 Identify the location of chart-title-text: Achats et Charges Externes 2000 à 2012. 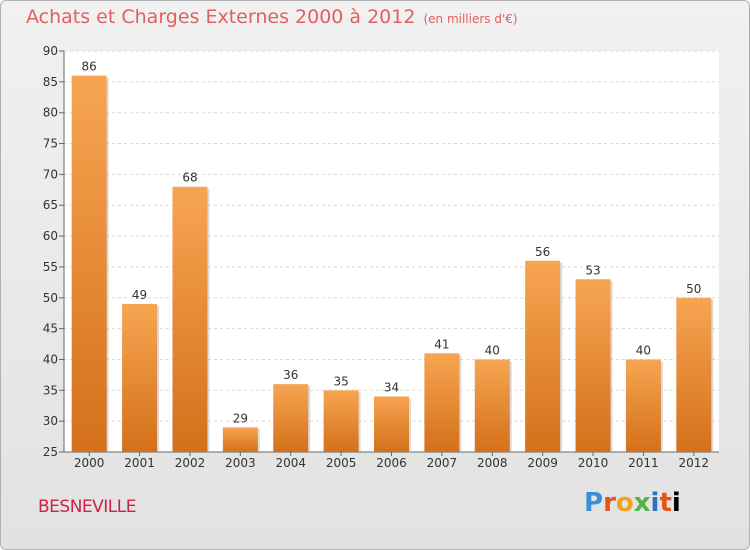
(221, 17).